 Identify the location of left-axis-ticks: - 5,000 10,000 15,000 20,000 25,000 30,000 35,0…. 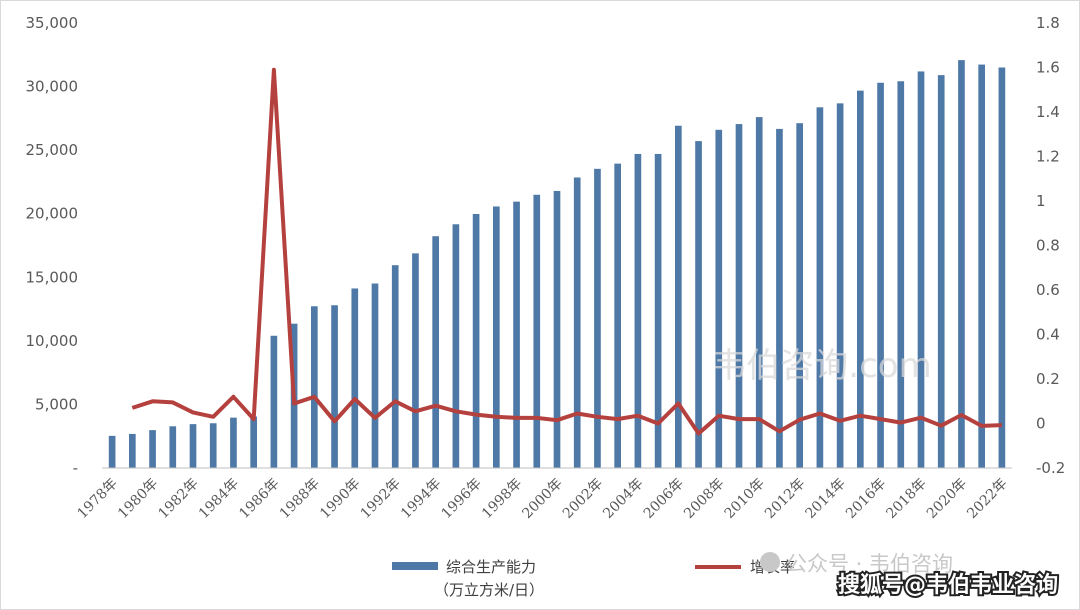
(52, 245).